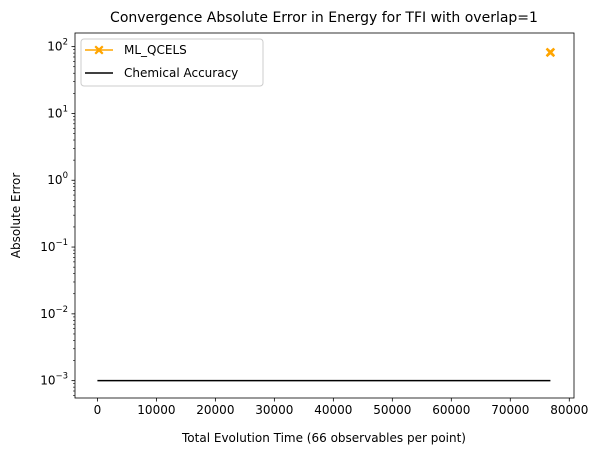 The image size is (596, 455). What do you see at coordinates (57, 217) in the screenshot?
I see `y-axis-ticks: 10⁻³ 10⁻² 10⁻¹ 10⁰ 10¹ 10²` at bounding box center [57, 217].